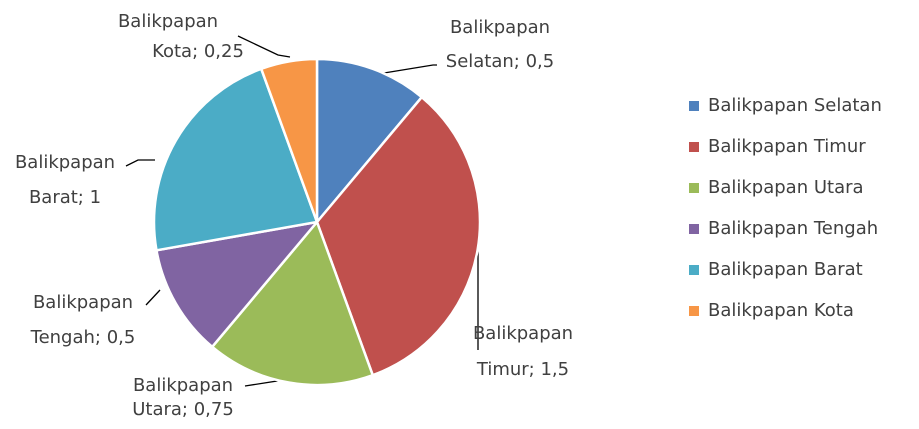 This screenshot has height=429, width=919. Describe the element at coordinates (787, 146) in the screenshot. I see `legend-label: Balikpapan Timur` at that location.